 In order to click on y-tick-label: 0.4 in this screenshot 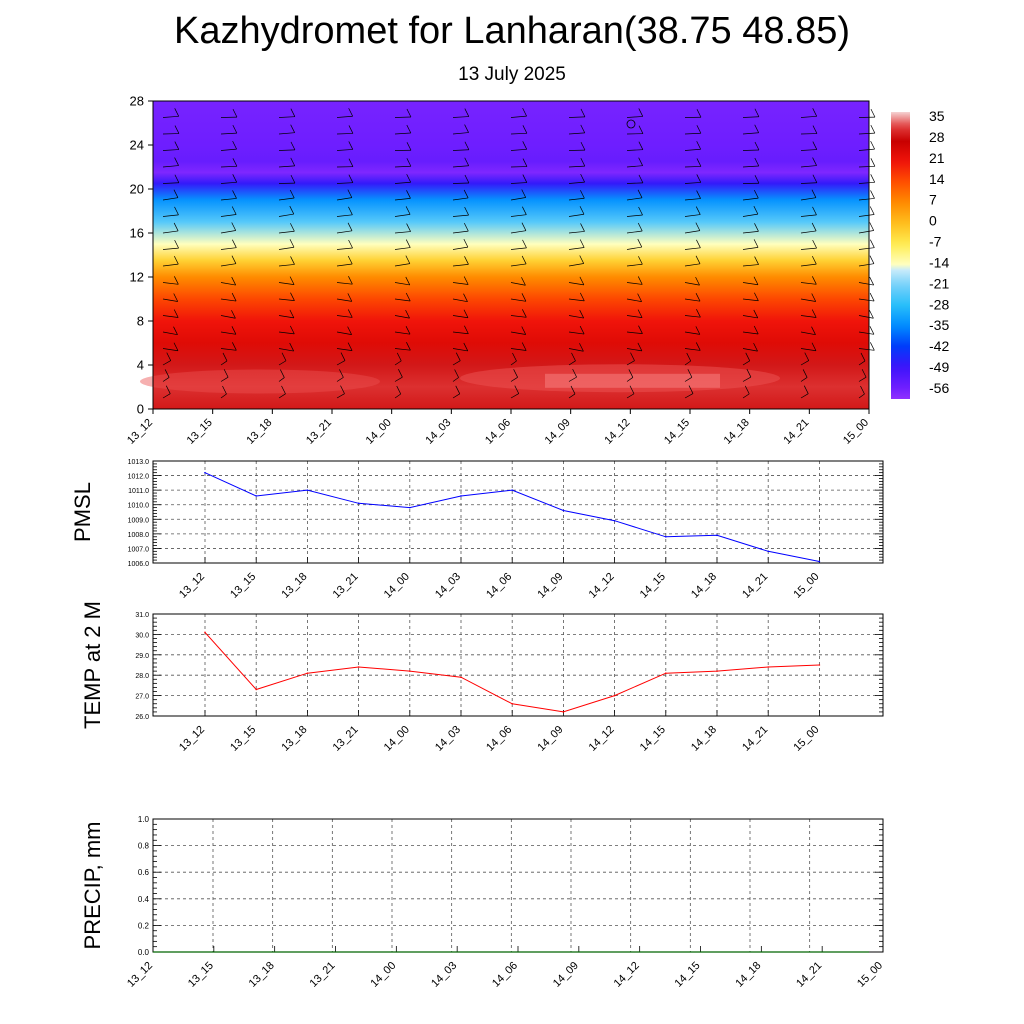, I will do `click(144, 899)`.